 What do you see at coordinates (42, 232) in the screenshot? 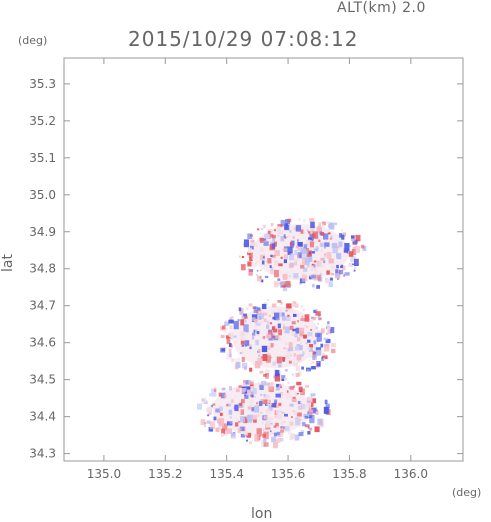
I see `y-tick-label: 34.9` at bounding box center [42, 232].